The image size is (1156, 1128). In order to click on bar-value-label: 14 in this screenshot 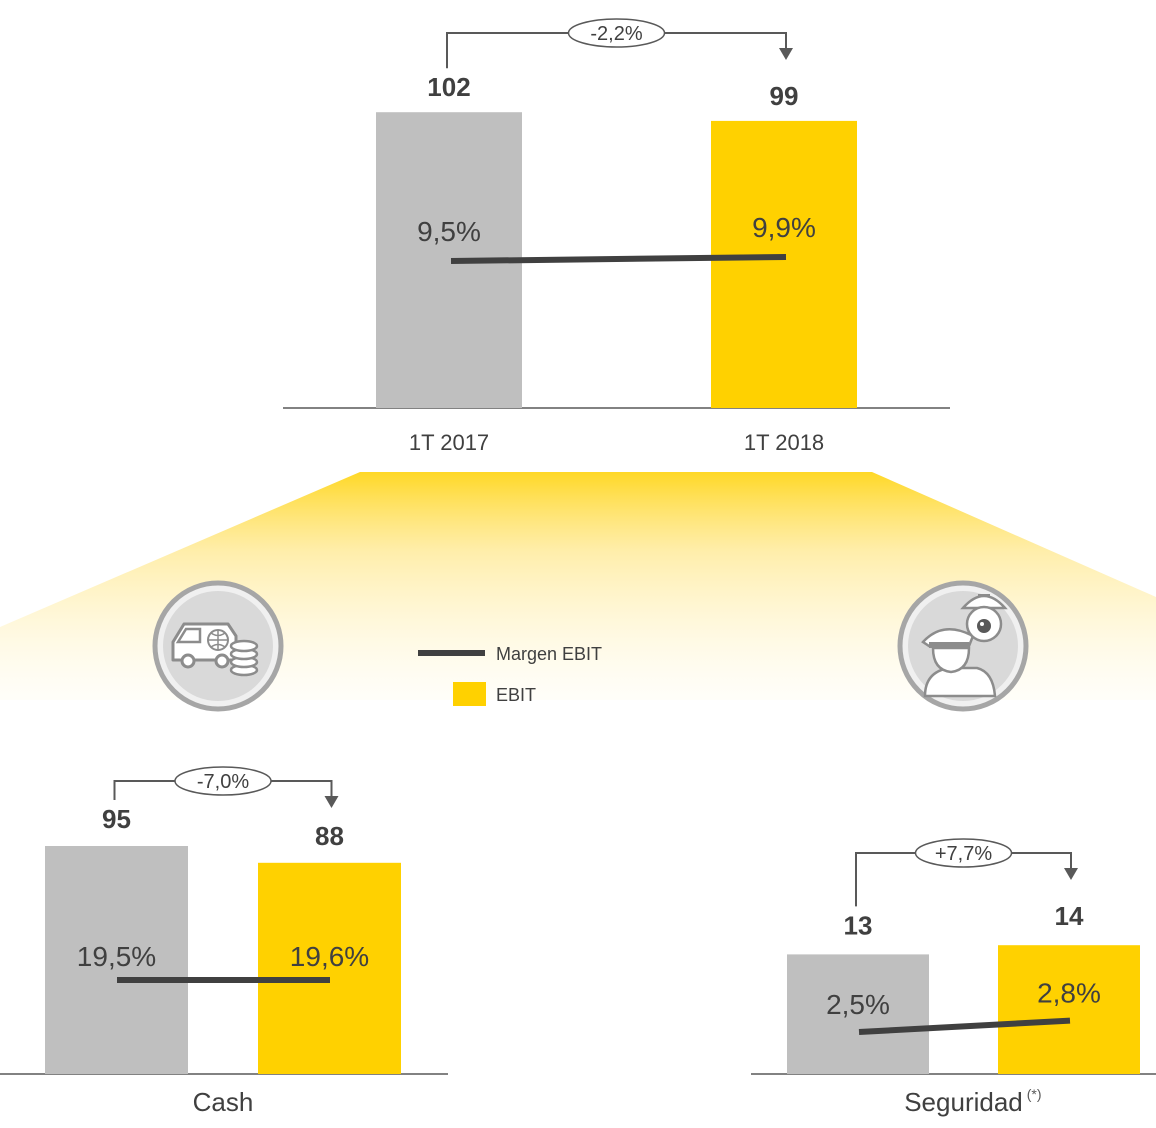, I will do `click(1069, 916)`.